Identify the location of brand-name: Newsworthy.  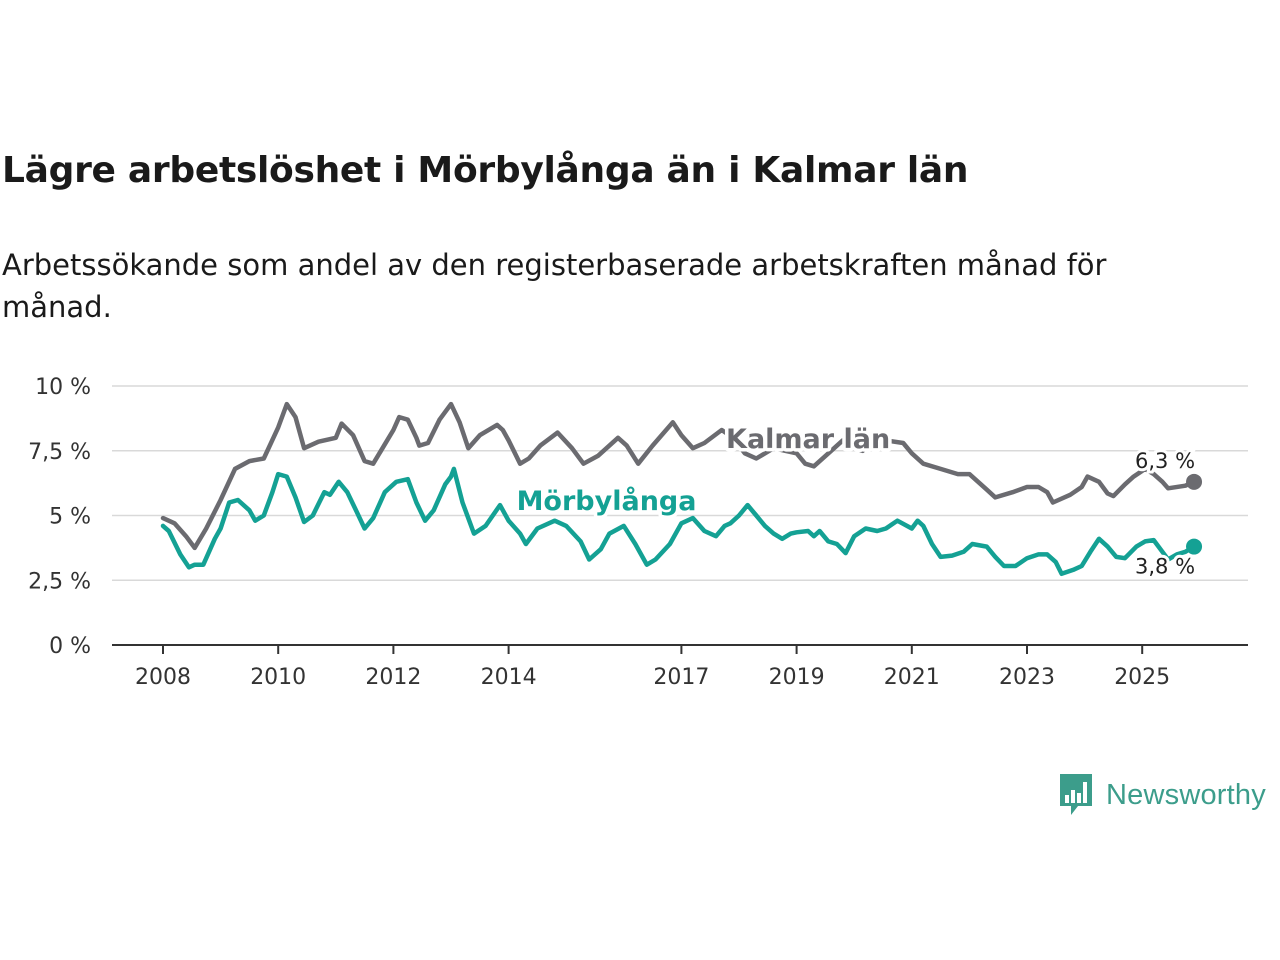
(1186, 794).